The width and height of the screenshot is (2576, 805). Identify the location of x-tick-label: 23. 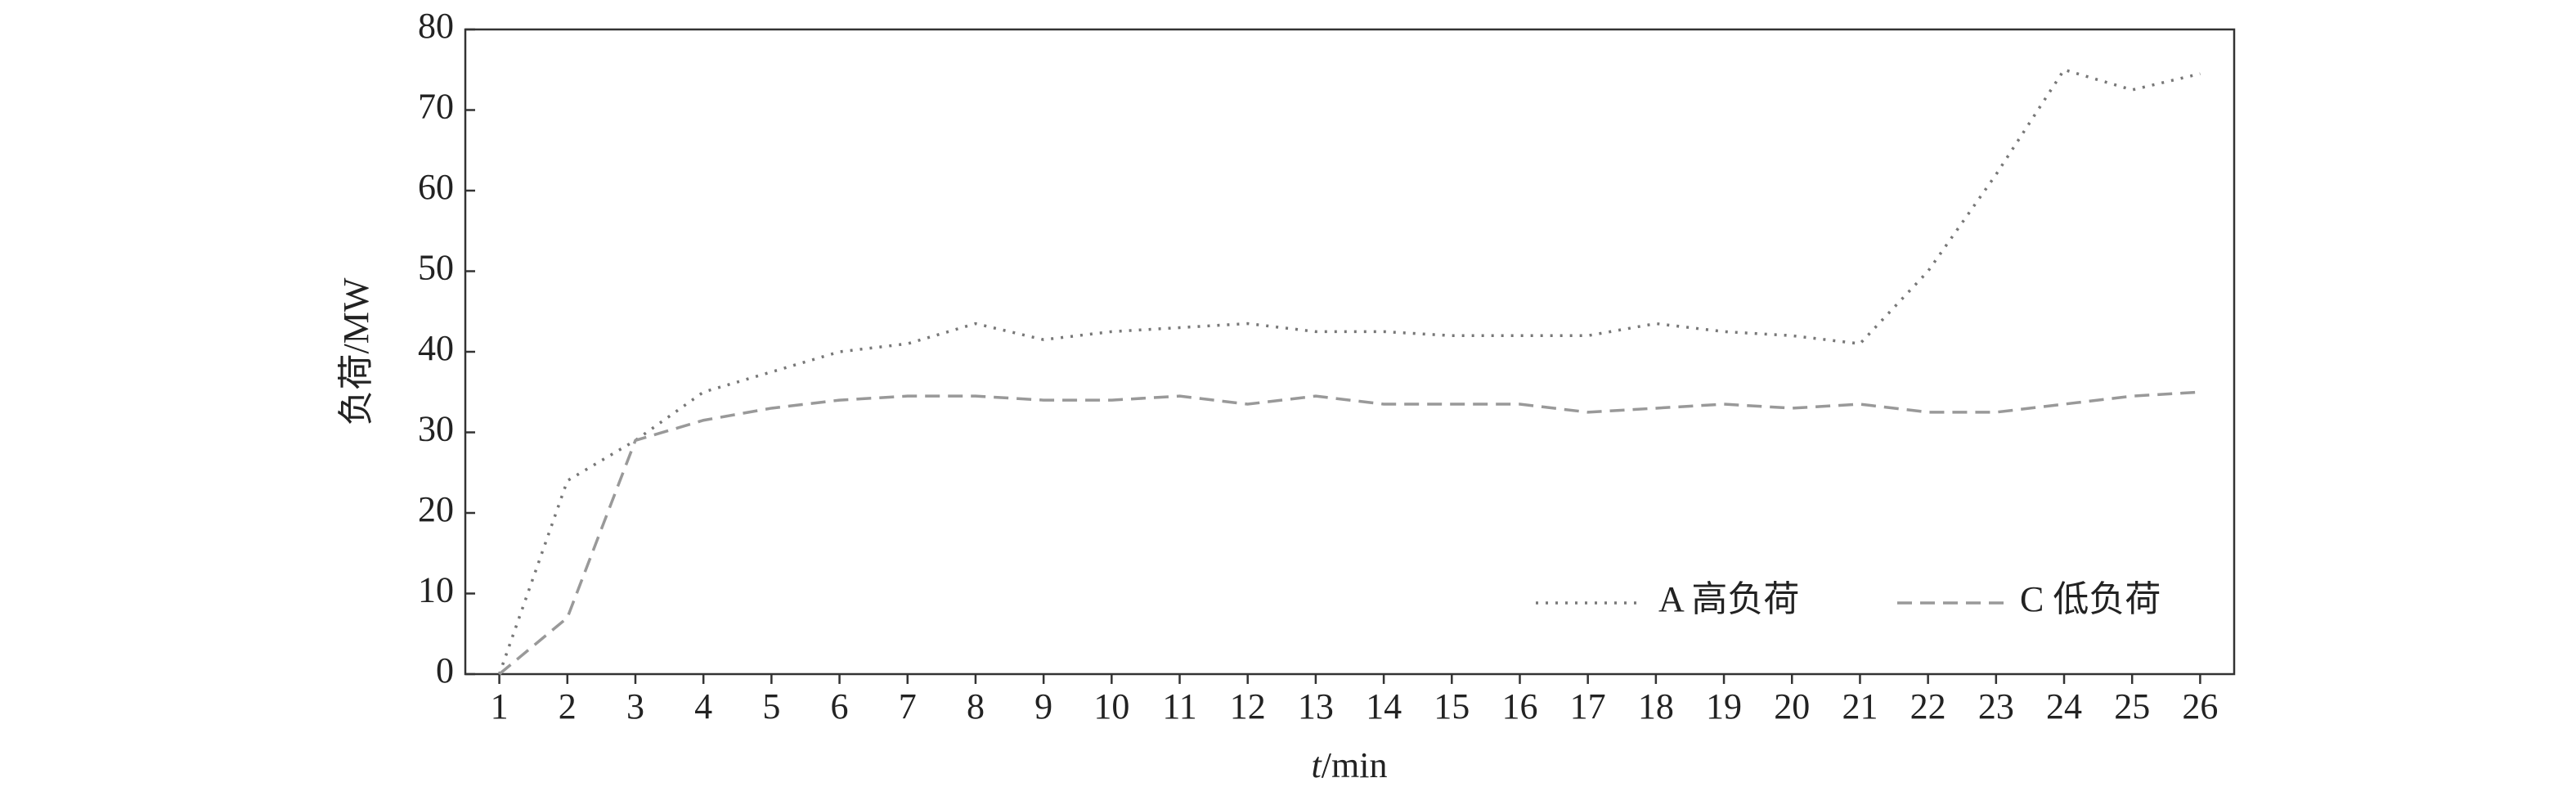
(1996, 706).